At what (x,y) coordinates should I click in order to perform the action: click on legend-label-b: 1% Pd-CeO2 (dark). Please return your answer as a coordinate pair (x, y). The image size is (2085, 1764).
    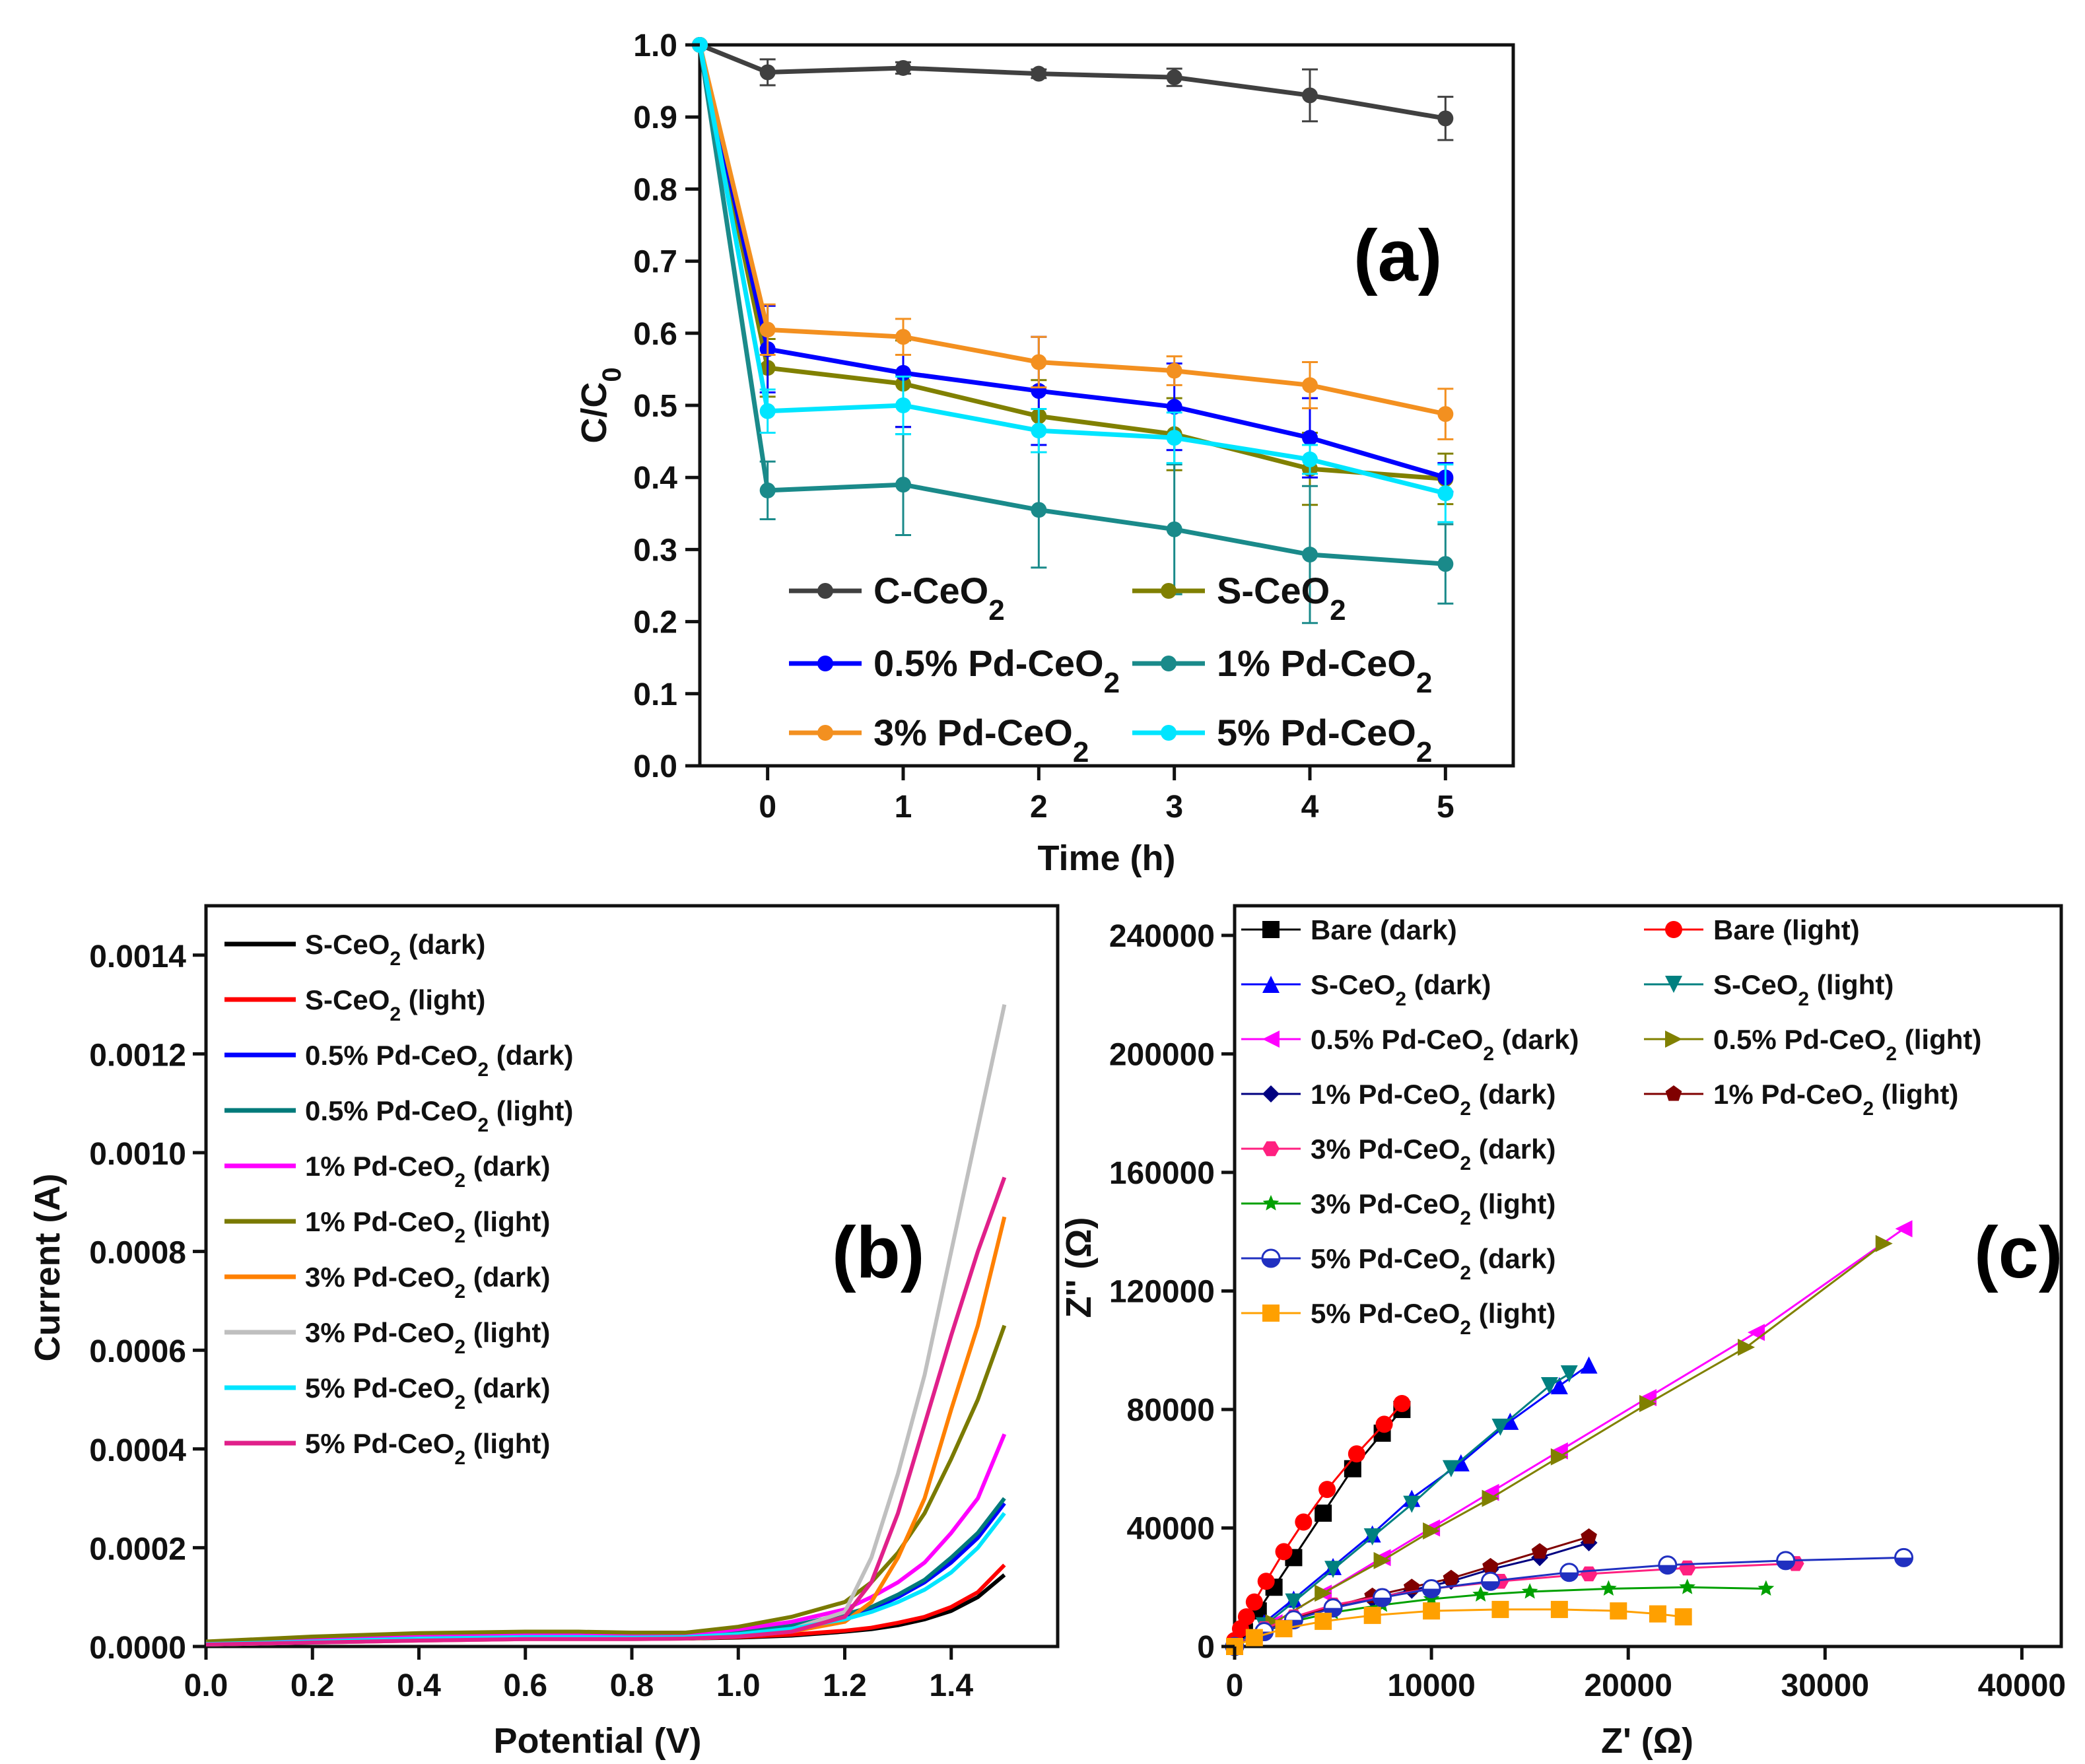
    Looking at the image, I should click on (427, 1171).